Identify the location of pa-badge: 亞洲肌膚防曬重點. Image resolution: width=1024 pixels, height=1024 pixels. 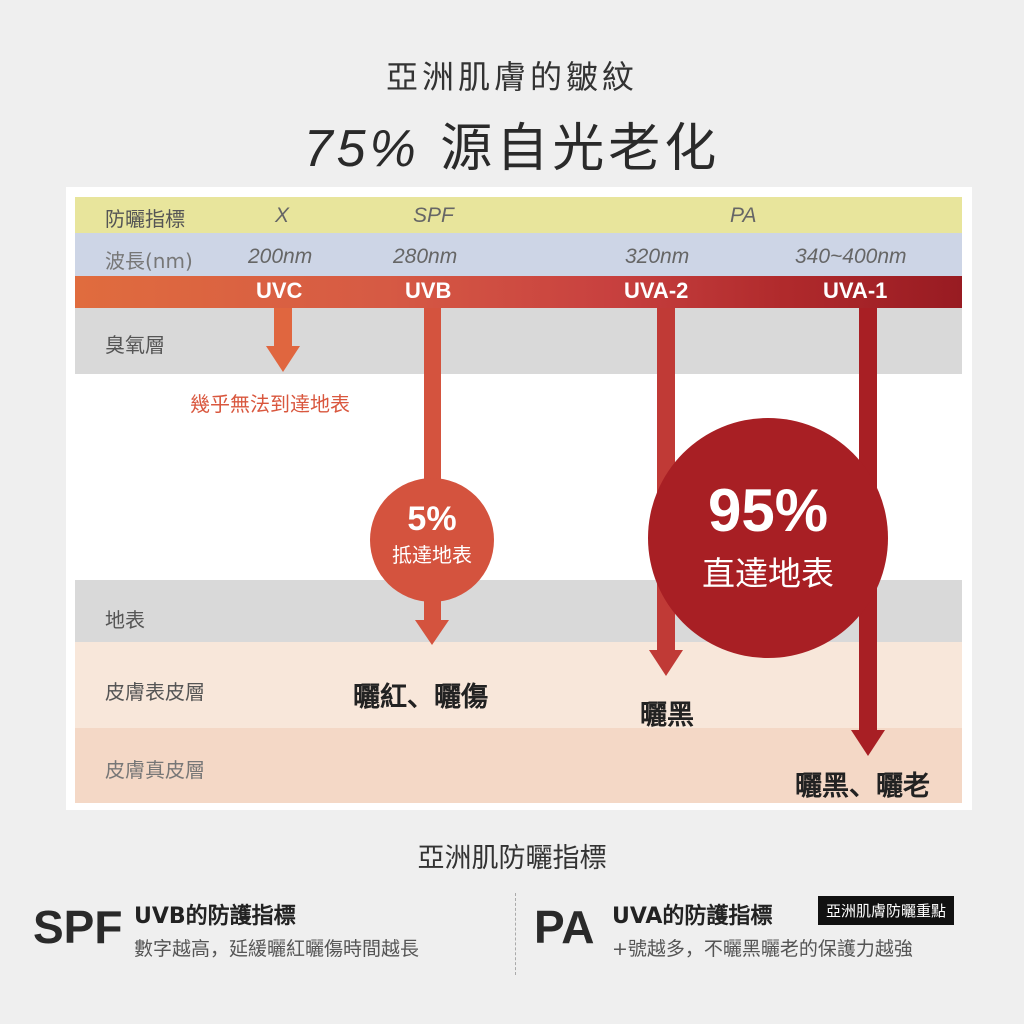
(886, 910).